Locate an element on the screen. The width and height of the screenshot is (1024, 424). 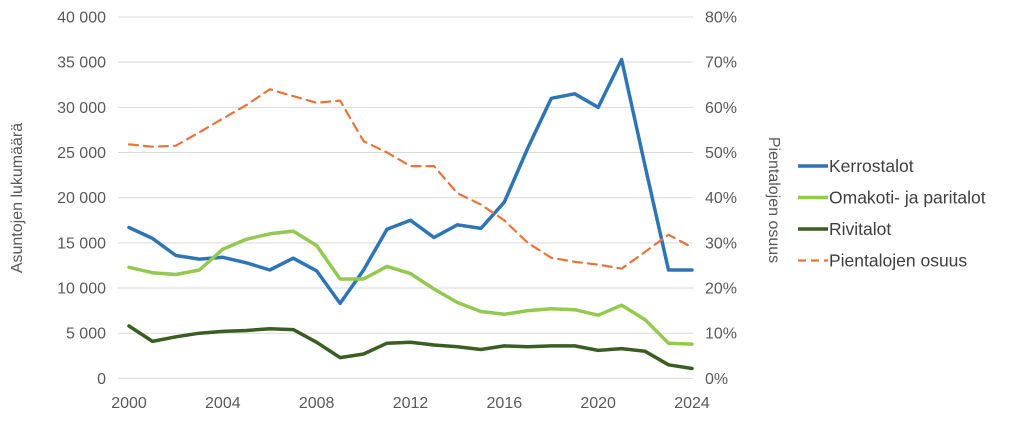
legend-item: Omakoti- ja paritalot is located at coordinates (892, 198).